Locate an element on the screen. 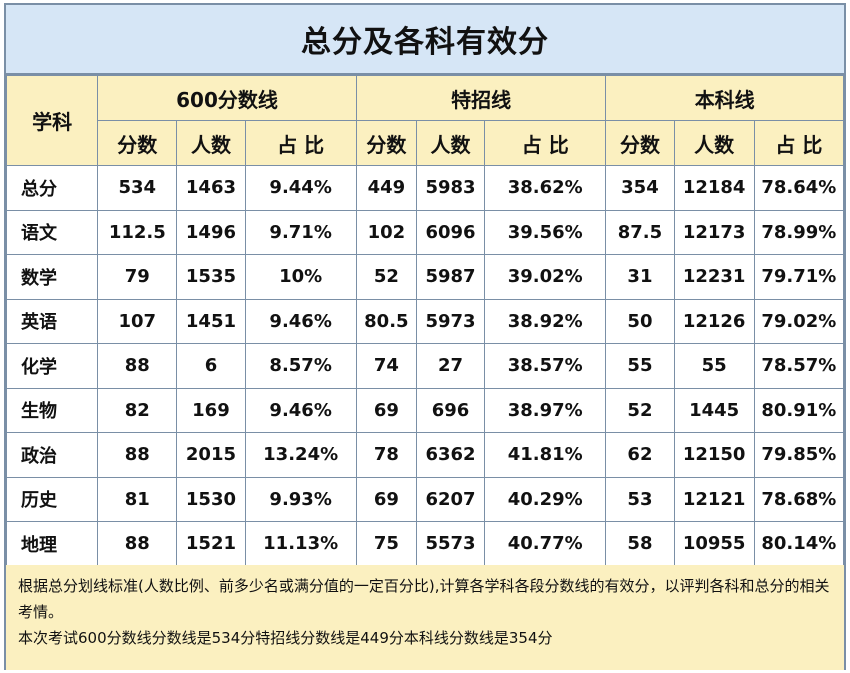 This screenshot has width=850, height=673. count-cell: 5983 is located at coordinates (450, 188).